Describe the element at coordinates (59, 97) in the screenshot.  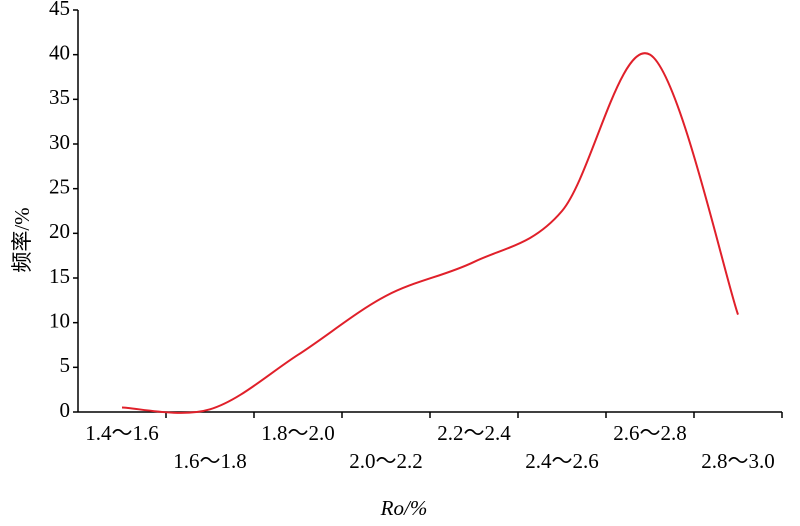
I see `y-tick-label: 35` at that location.